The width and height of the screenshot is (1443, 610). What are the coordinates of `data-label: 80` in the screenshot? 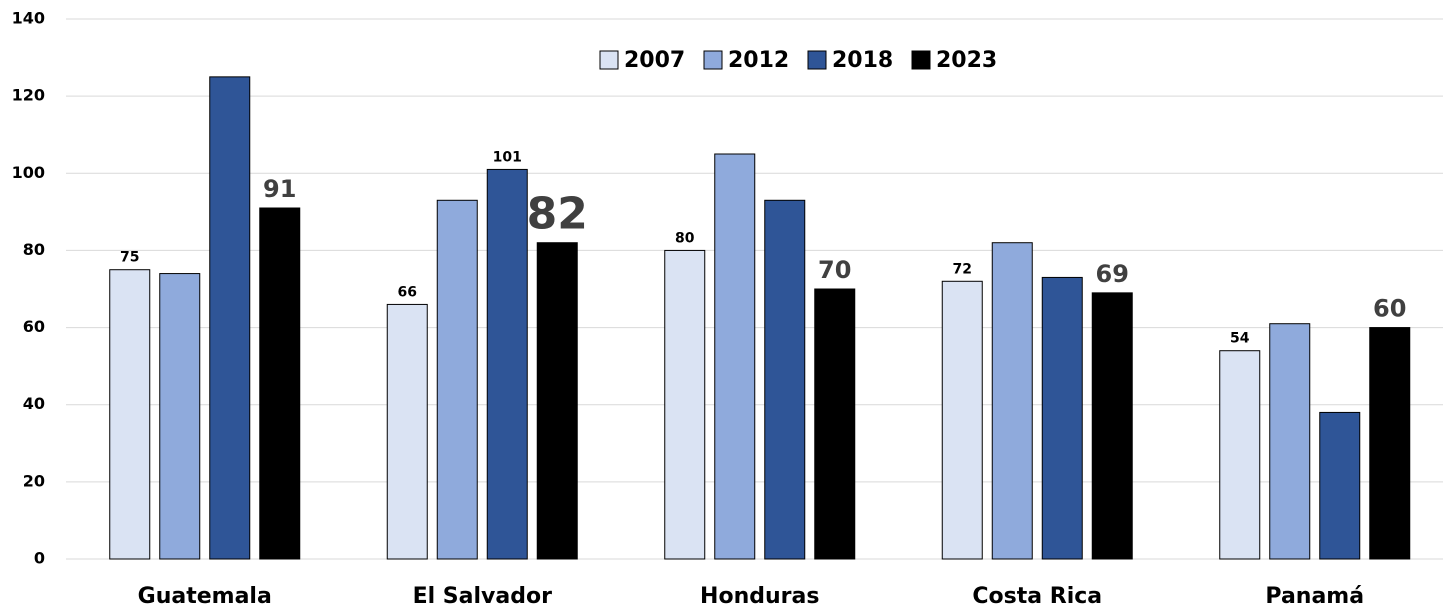 It's located at (685, 238).